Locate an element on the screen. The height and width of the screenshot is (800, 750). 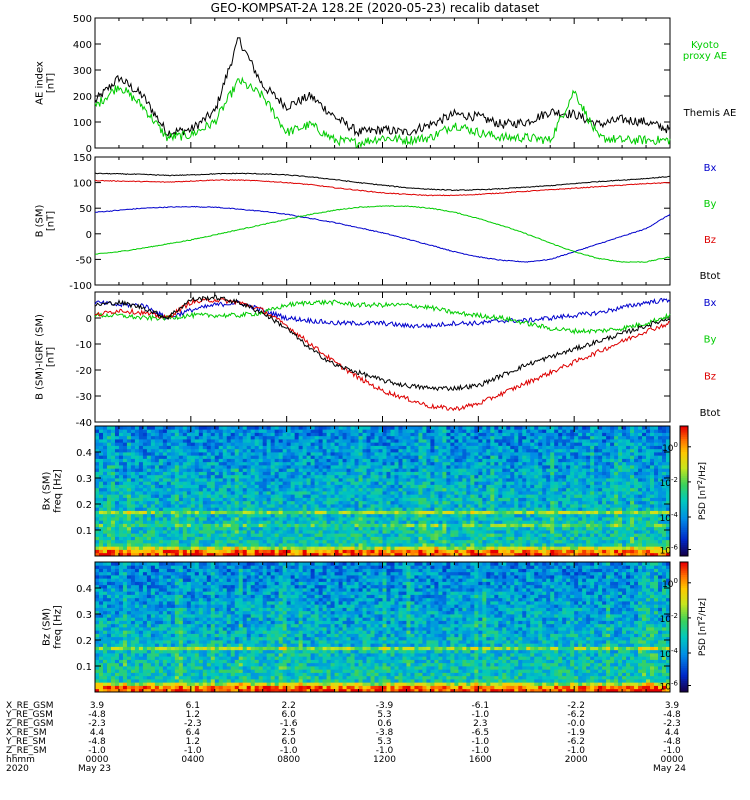
x-table-cell: 2.5 is located at coordinates (289, 733).